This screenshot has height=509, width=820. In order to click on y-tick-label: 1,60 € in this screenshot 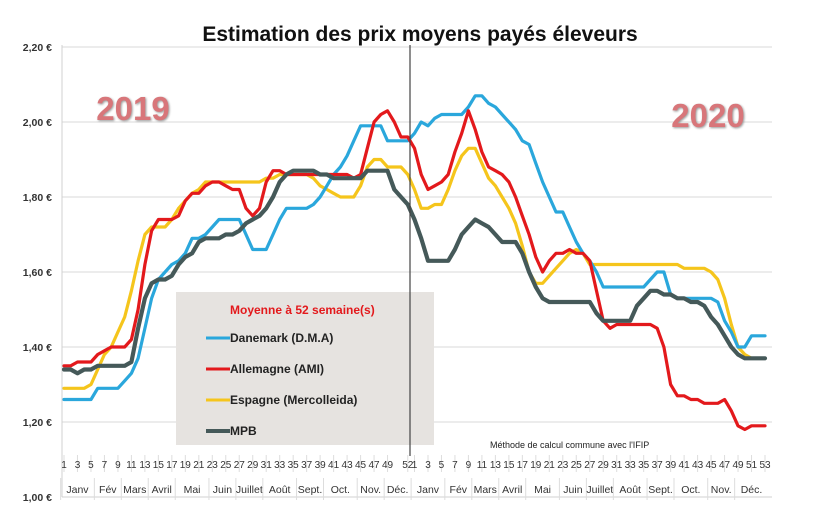, I will do `click(37, 273)`.